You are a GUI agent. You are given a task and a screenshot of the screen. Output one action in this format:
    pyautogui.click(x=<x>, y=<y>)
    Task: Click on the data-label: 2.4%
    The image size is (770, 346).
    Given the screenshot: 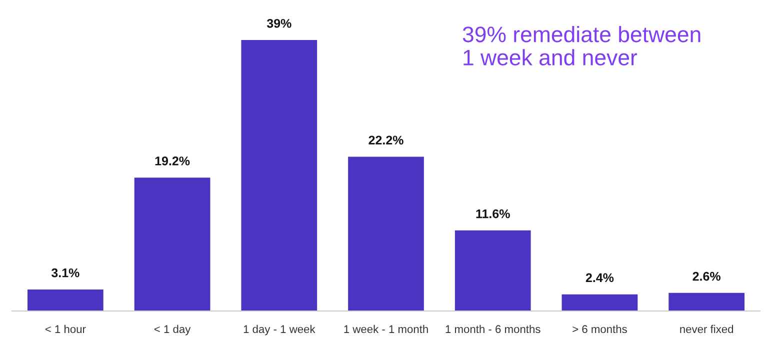 What is the action you would take?
    pyautogui.click(x=600, y=277)
    